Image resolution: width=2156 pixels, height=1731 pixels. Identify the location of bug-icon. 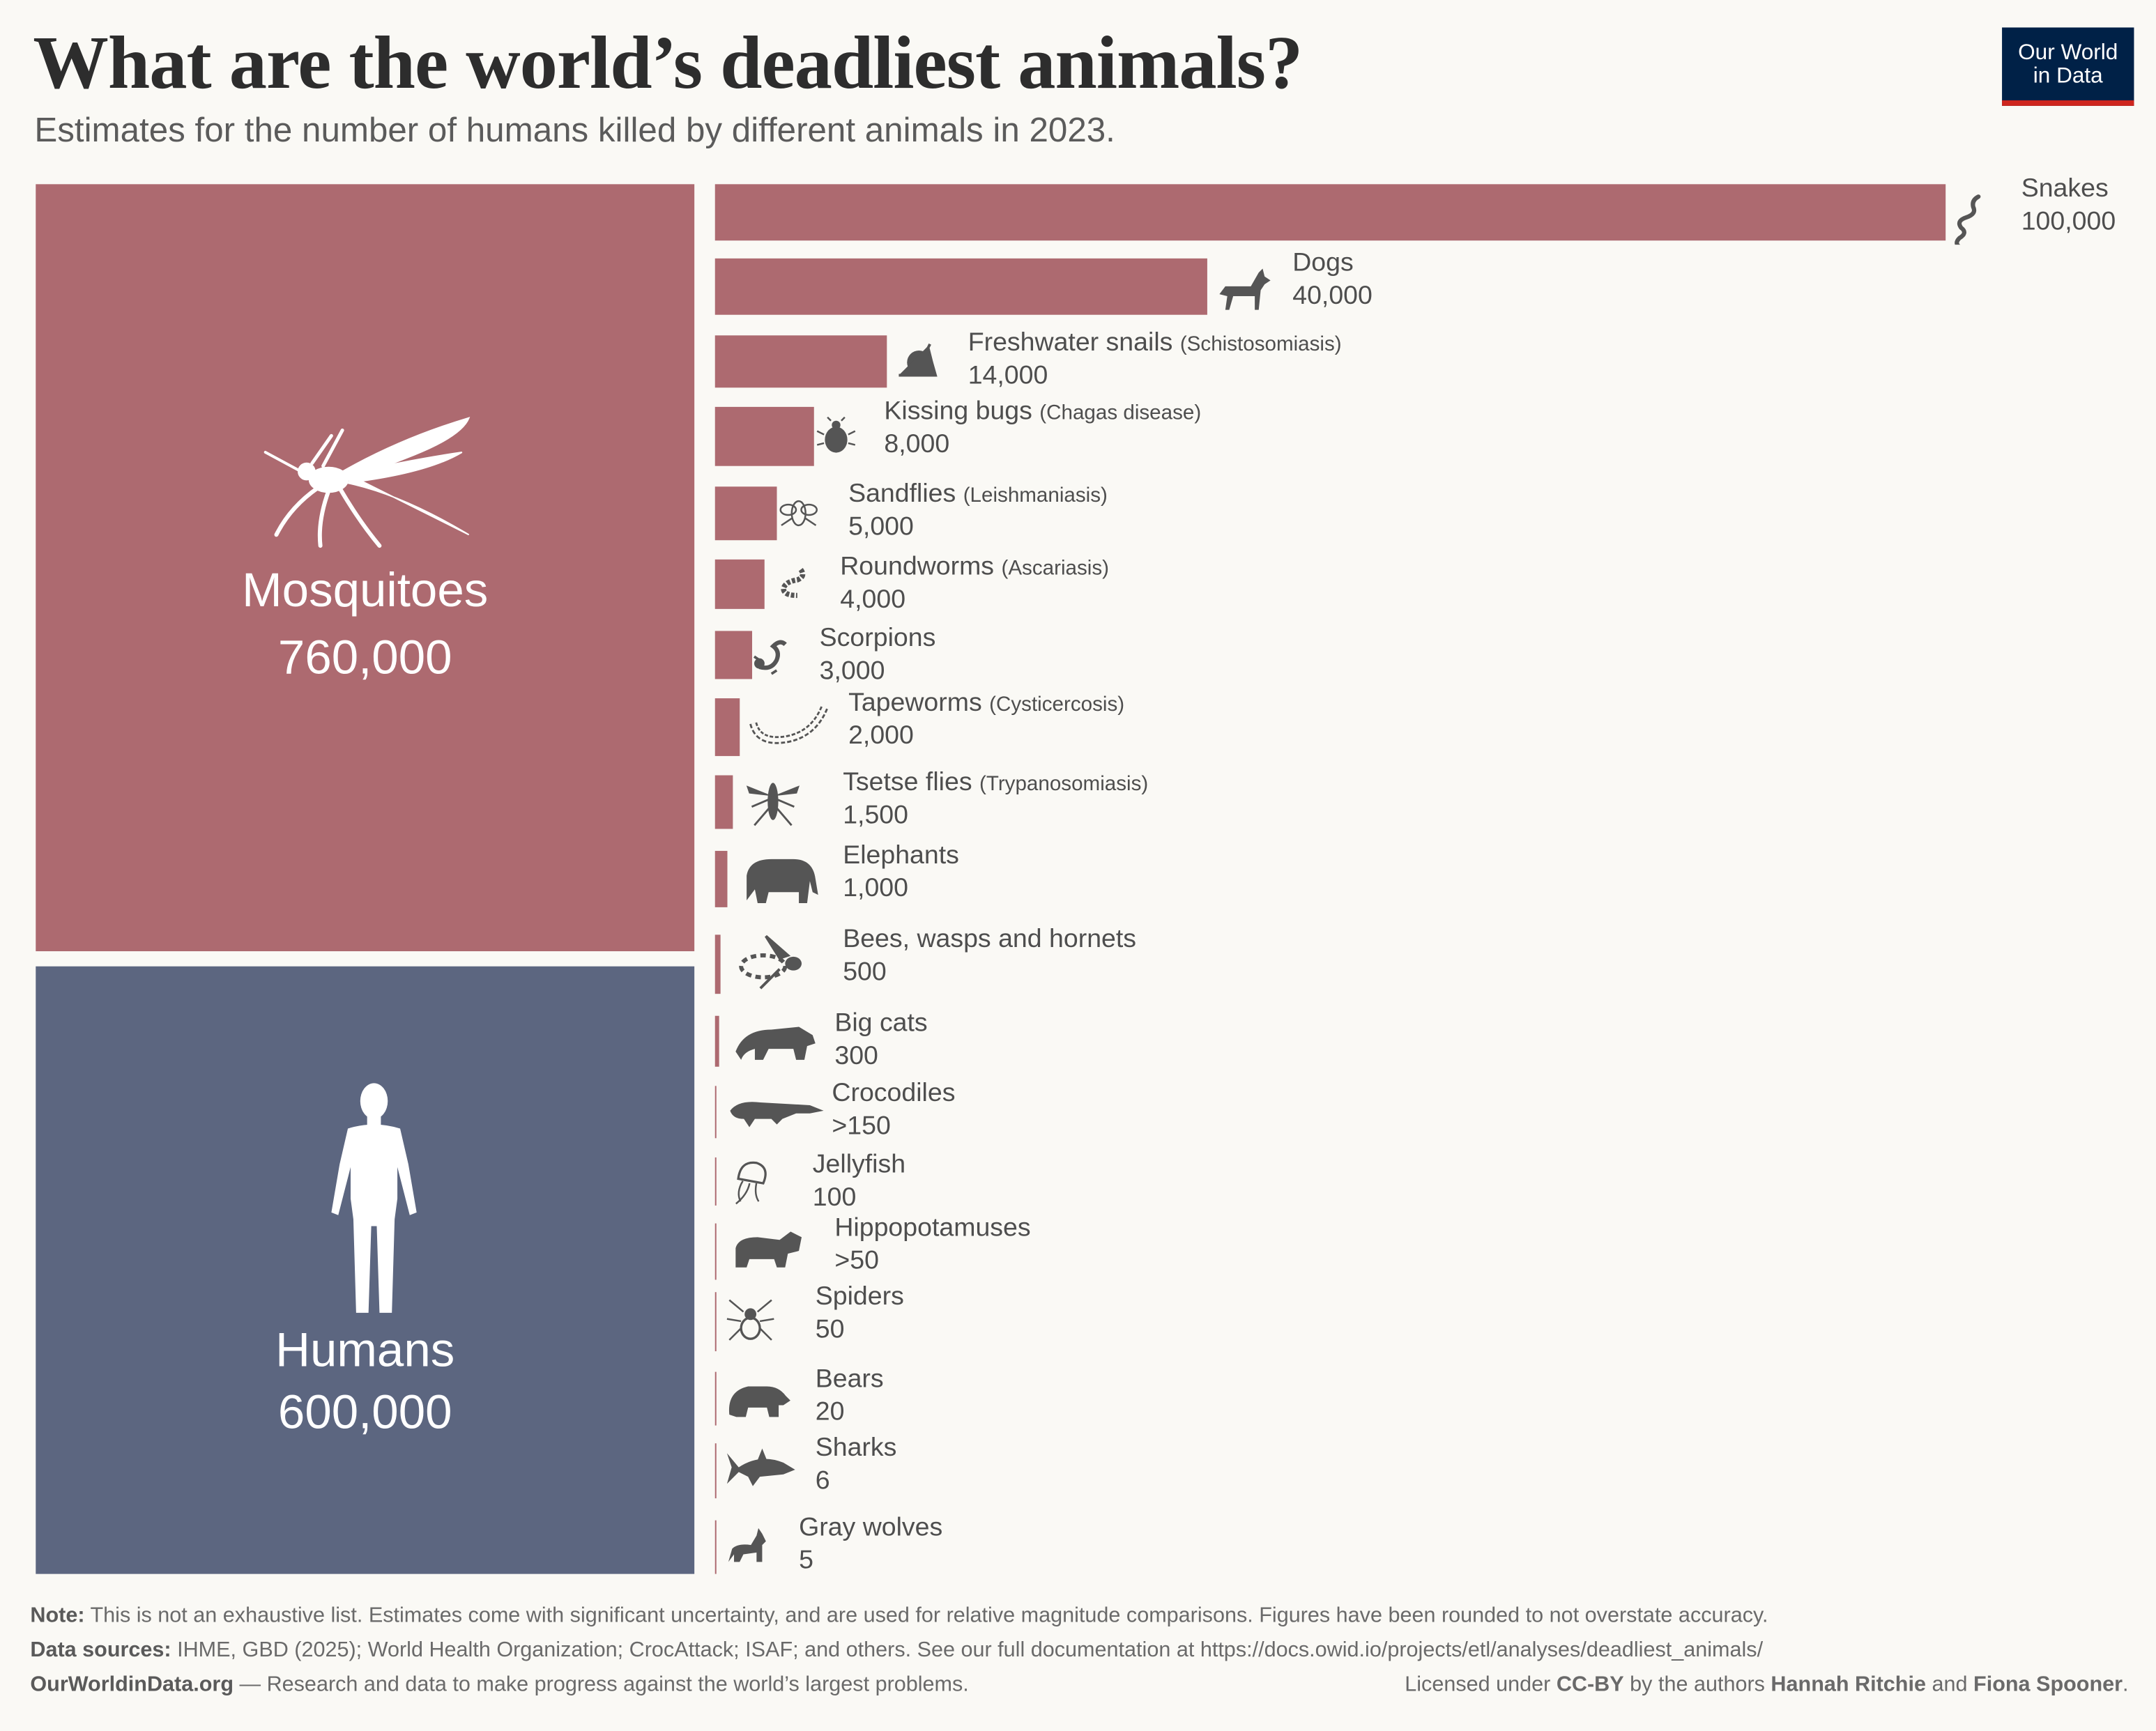
(836, 433).